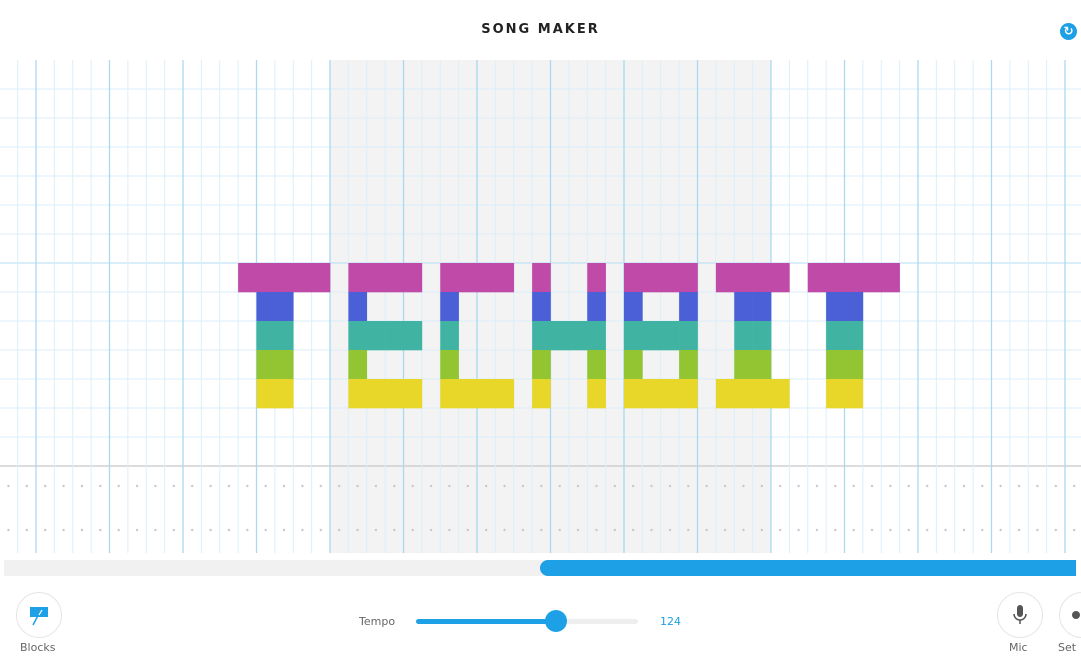 This screenshot has height=666, width=1081. What do you see at coordinates (377, 621) in the screenshot?
I see `tempo-label: Tempo` at bounding box center [377, 621].